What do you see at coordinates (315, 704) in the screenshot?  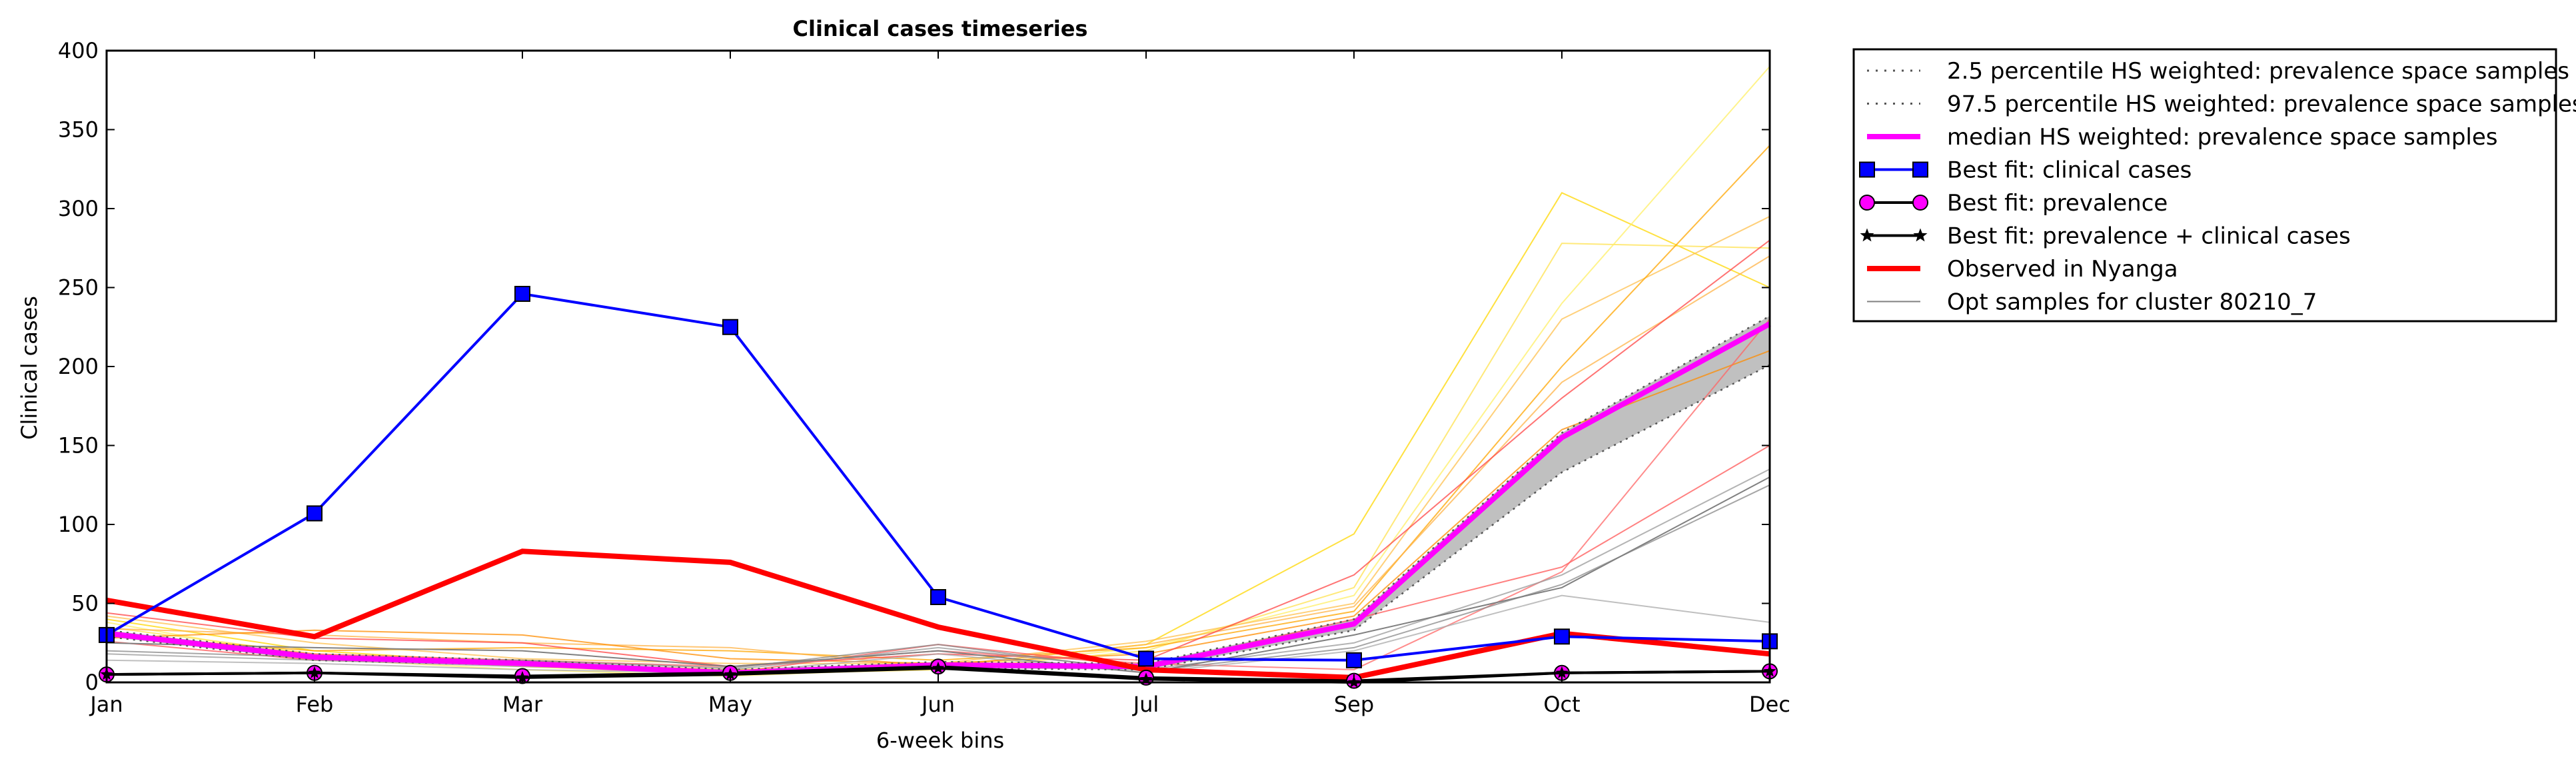 I see `x-tick-label: Feb` at bounding box center [315, 704].